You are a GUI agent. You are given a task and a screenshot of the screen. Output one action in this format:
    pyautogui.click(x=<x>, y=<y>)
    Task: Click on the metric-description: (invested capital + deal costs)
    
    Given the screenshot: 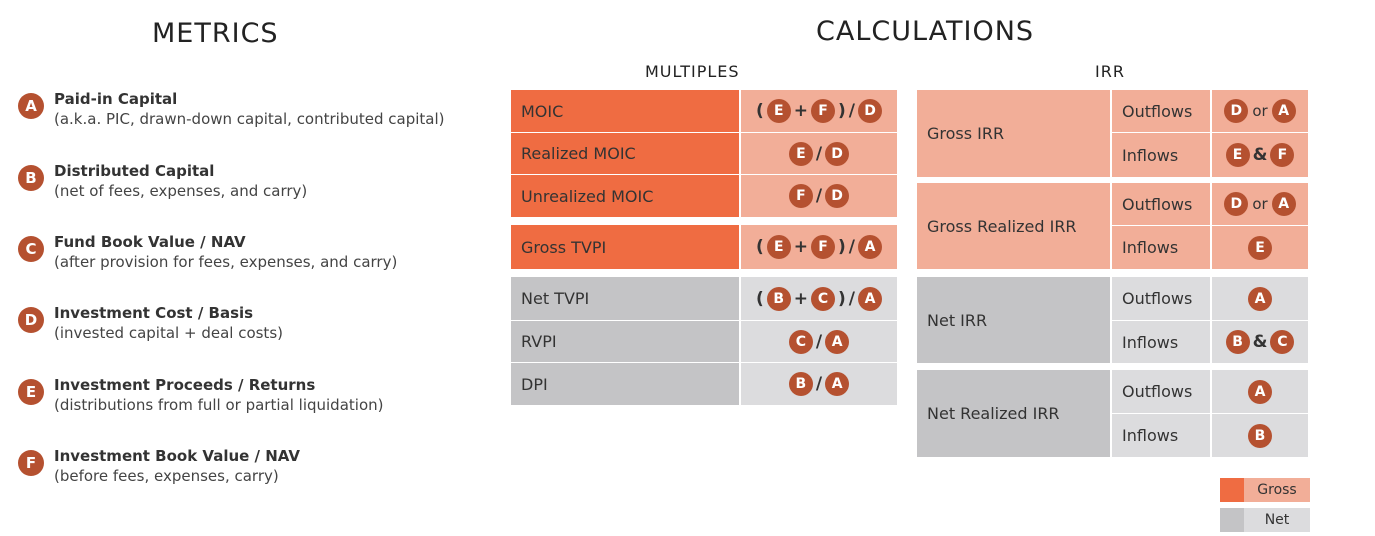 What is the action you would take?
    pyautogui.click(x=168, y=333)
    